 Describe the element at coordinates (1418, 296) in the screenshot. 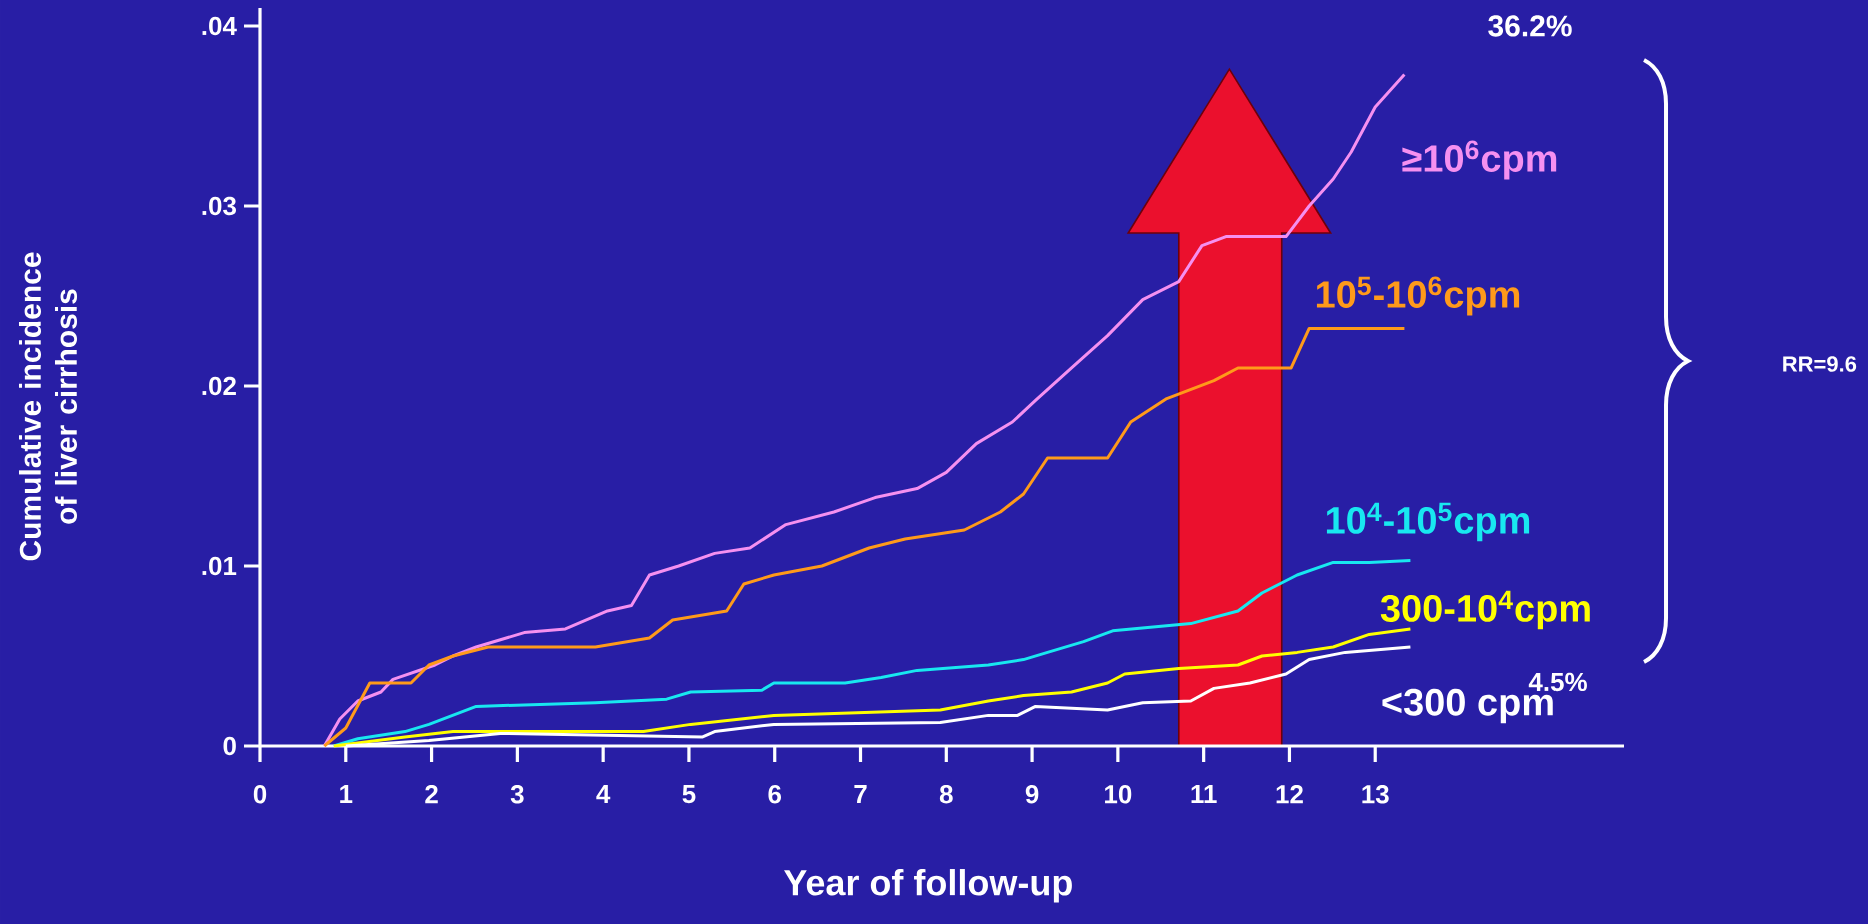

I see `series-label: 10$^{5}$-10$^{6}$cpm` at that location.